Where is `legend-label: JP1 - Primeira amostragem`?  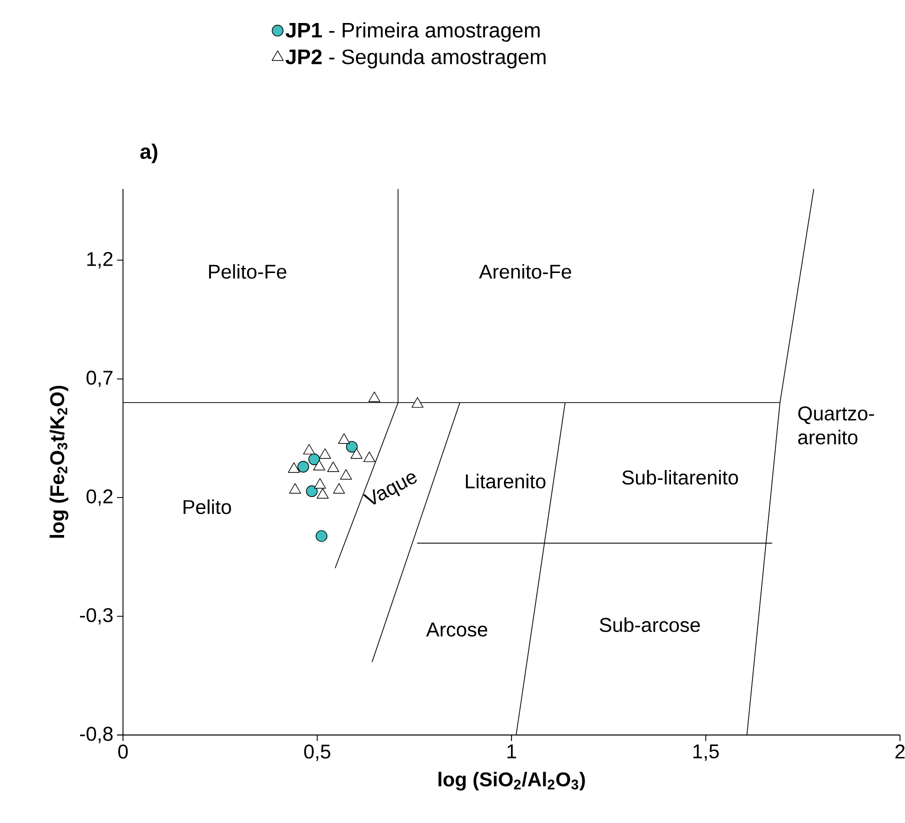
legend-label: JP1 - Primeira amostragem is located at coordinates (413, 32).